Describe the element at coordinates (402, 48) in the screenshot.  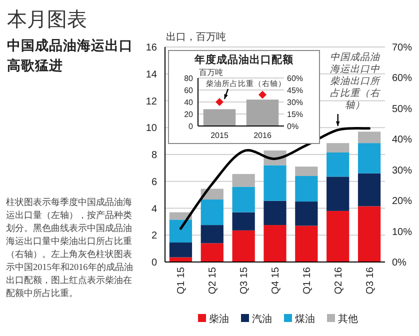
I see `y2-tick-label: 70%` at that location.